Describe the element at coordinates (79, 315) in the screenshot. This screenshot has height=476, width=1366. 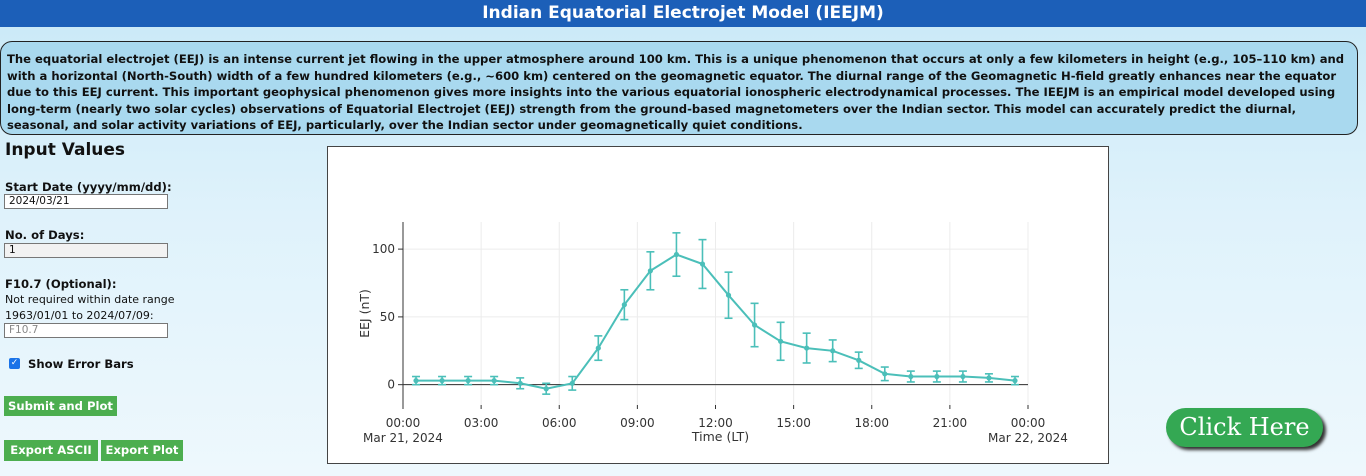
I see `f107-range-note: 1963/01/01 to 2024/07/09:` at that location.